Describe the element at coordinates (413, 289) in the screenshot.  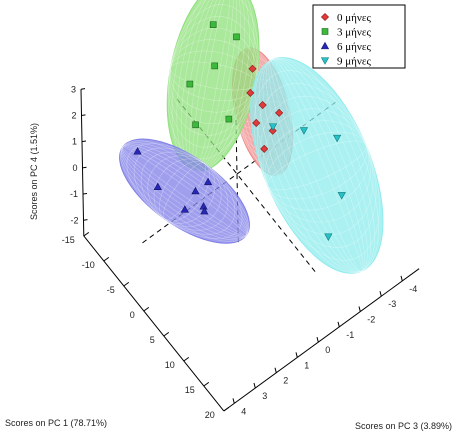
I see `pc3-tick-label: -4` at that location.